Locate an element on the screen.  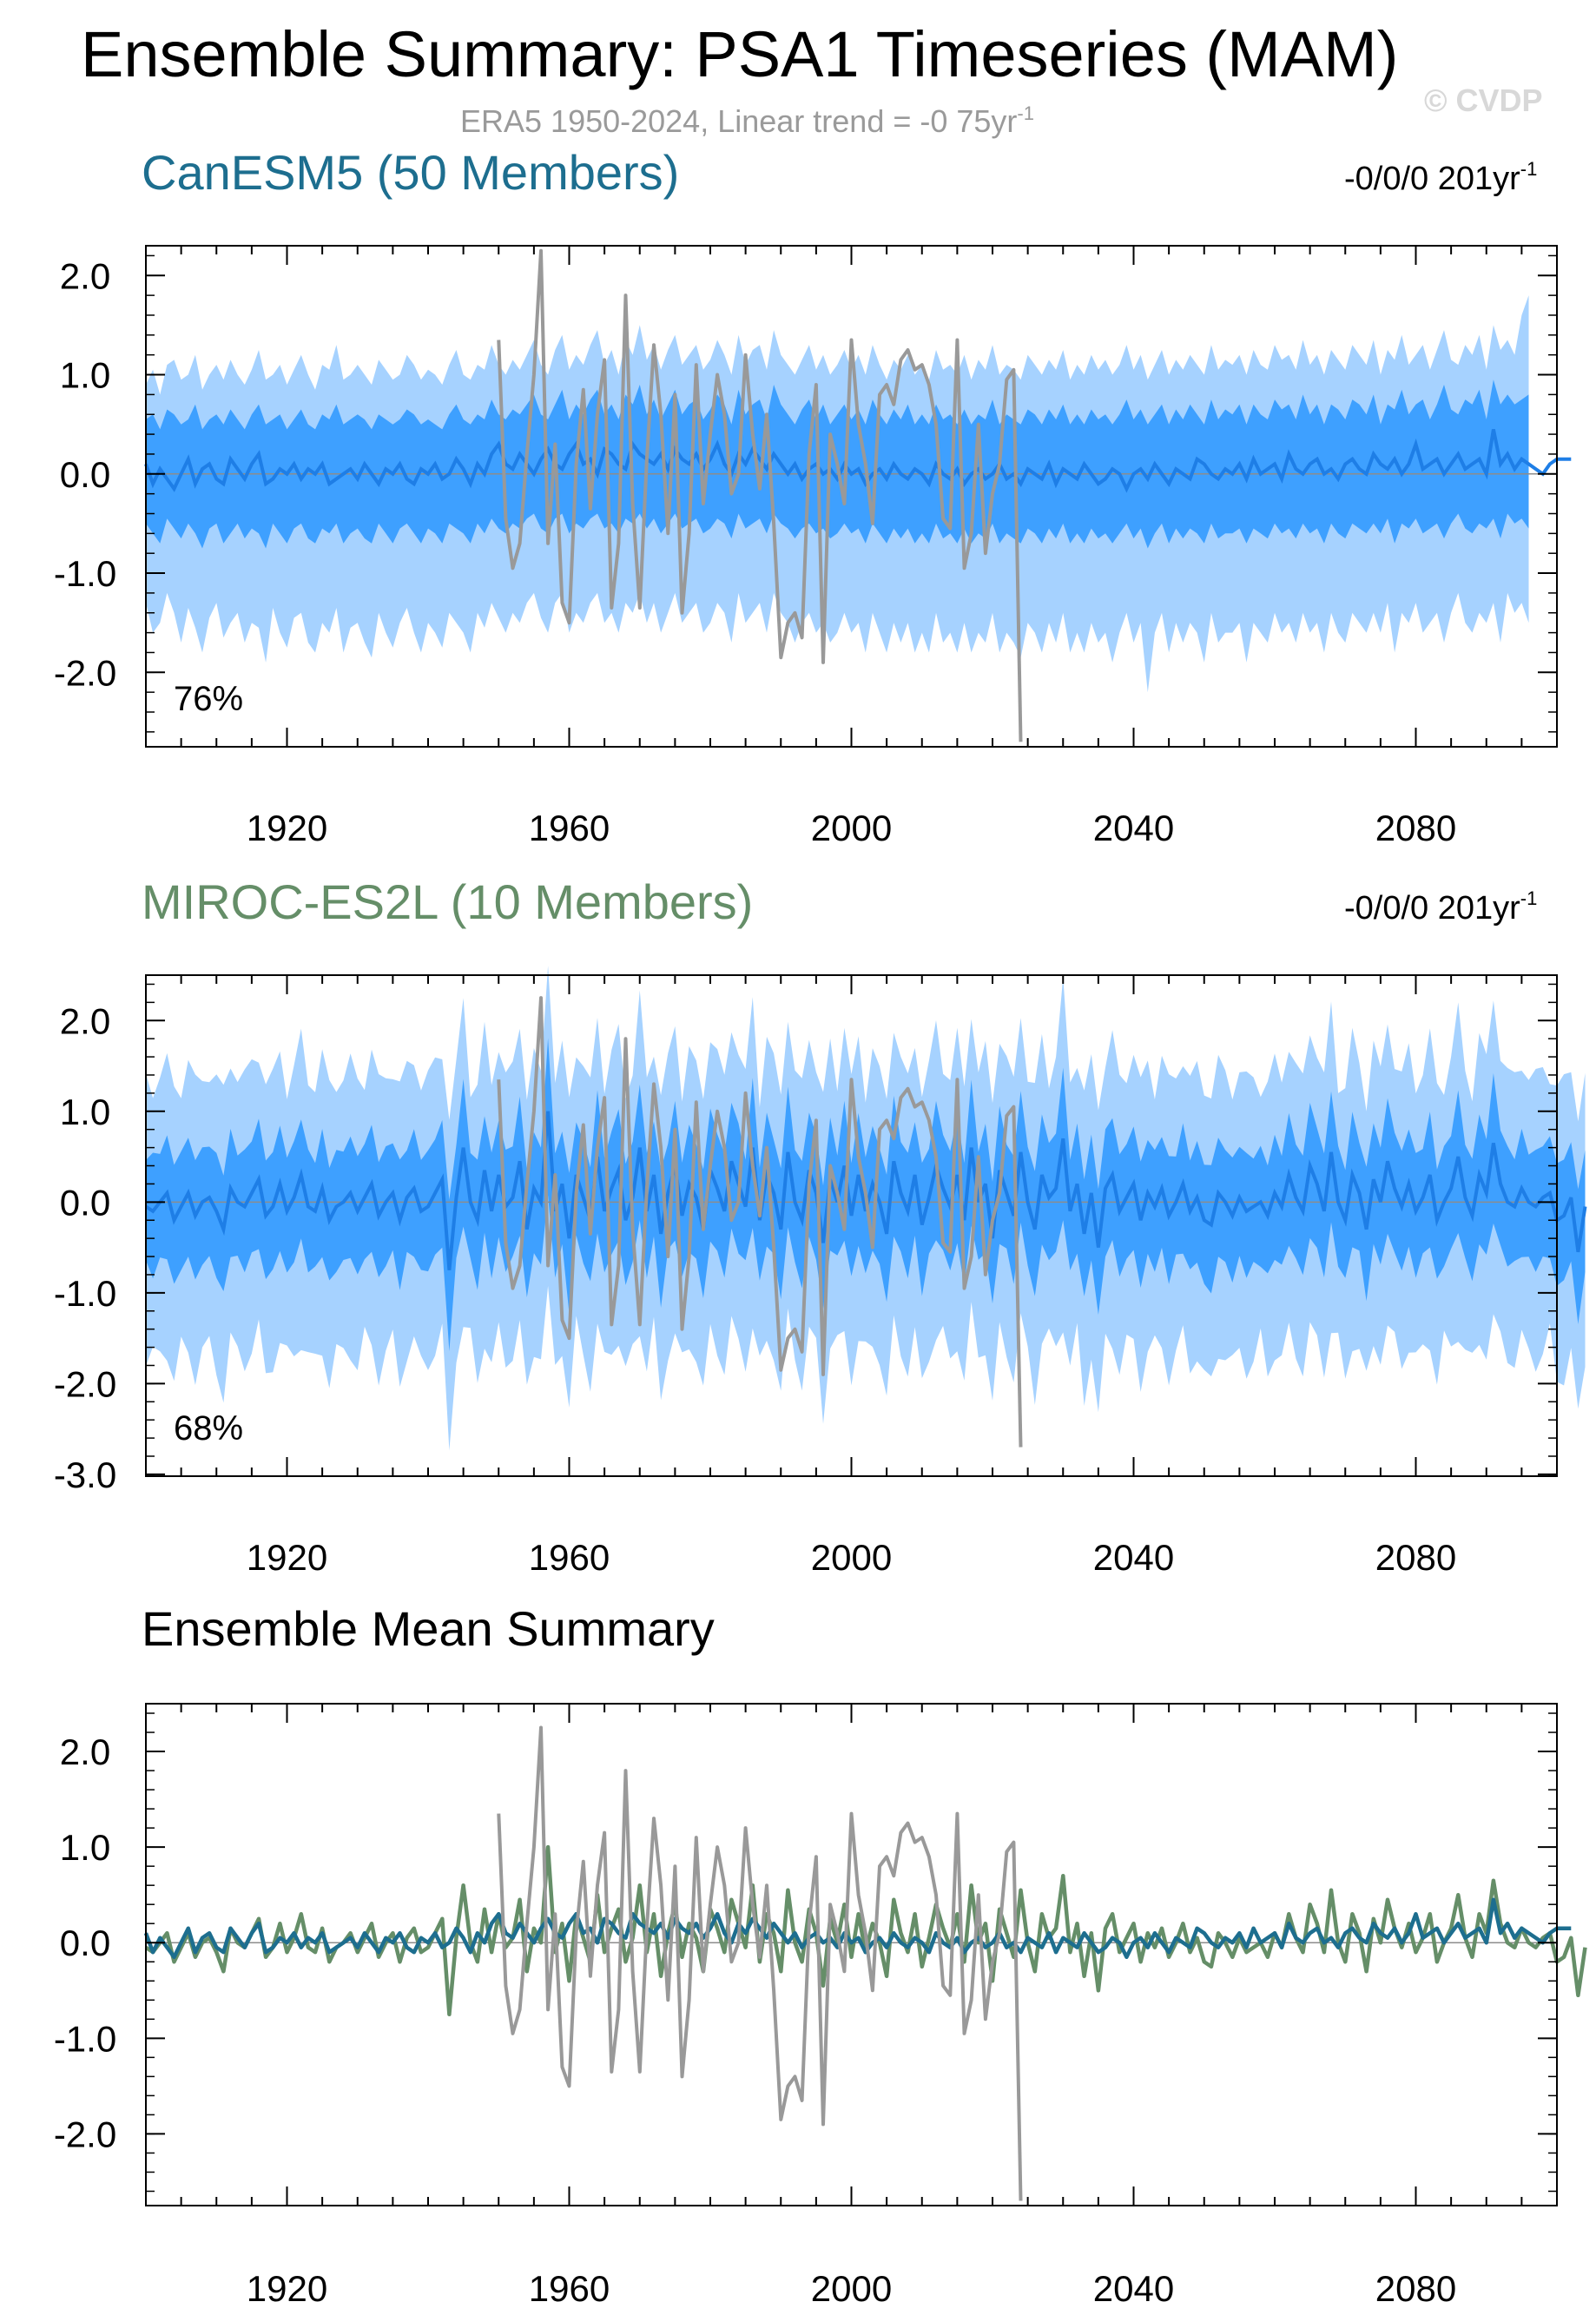
figure-subtitle: ERA5 1950-2024, Linear trend = -0 75yr-1 is located at coordinates (747, 120).